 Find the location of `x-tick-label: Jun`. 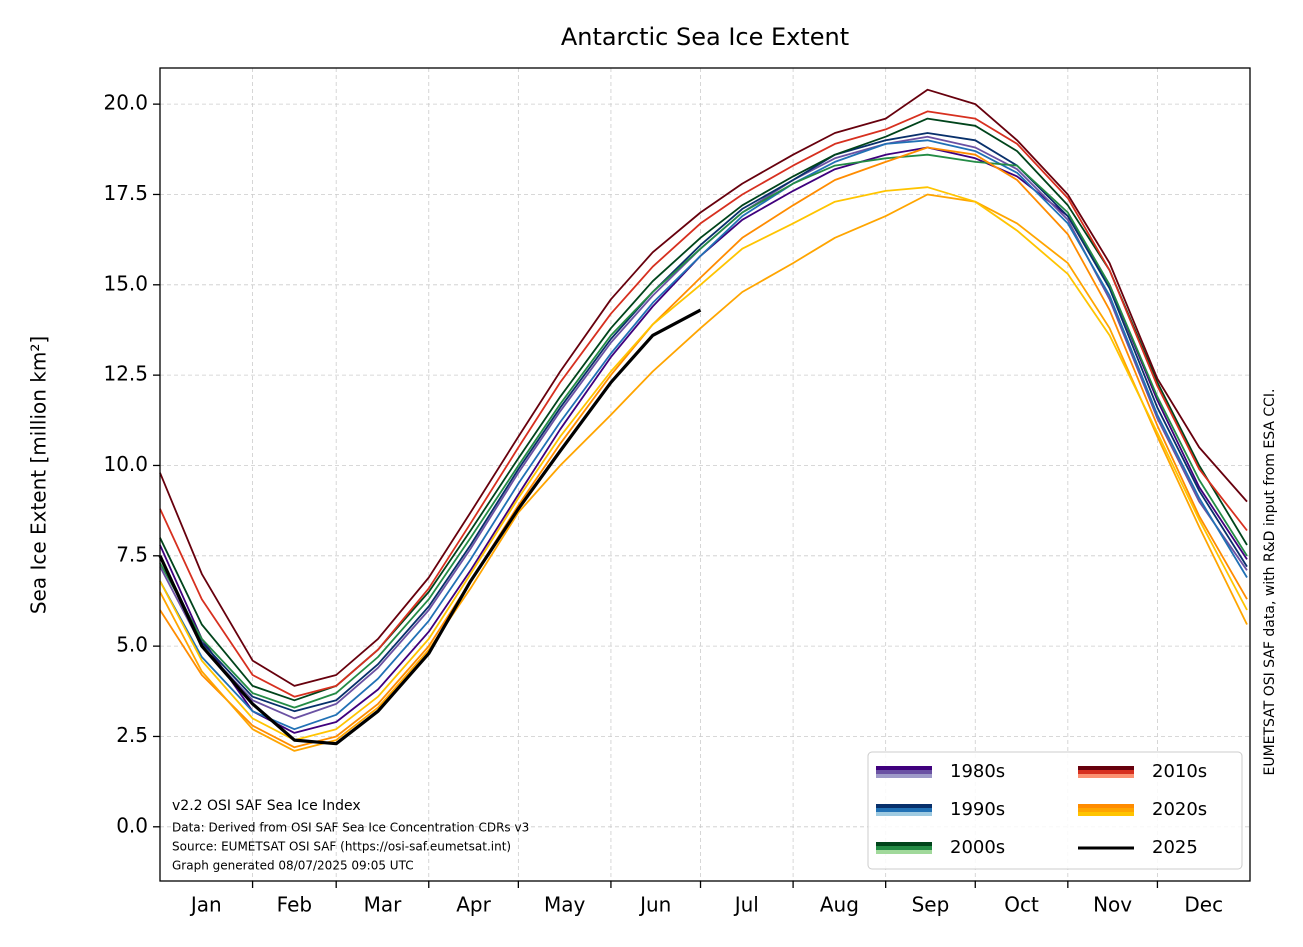

x-tick-label: Jun is located at coordinates (654, 905).